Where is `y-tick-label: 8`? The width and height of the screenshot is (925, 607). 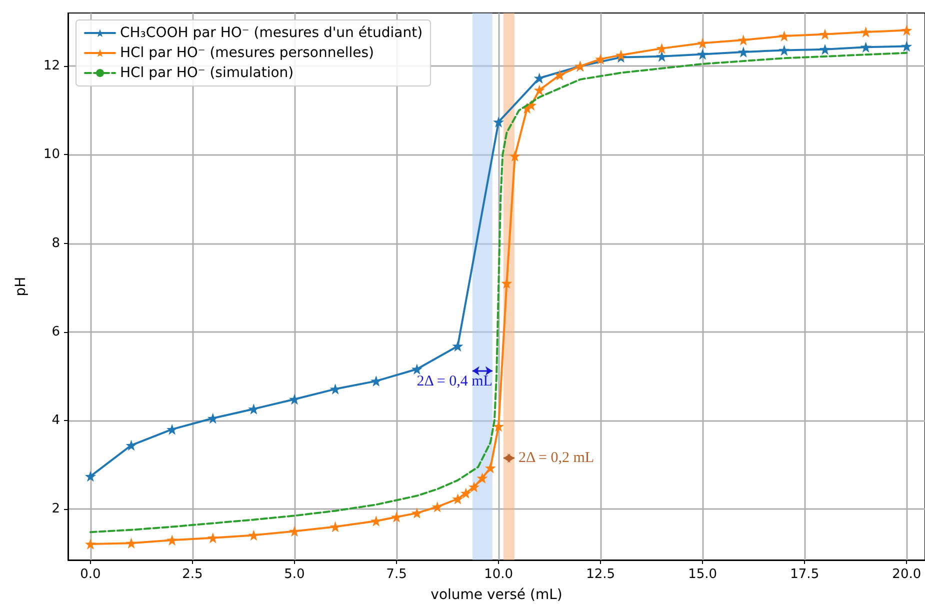
y-tick-label: 8 is located at coordinates (56, 243).